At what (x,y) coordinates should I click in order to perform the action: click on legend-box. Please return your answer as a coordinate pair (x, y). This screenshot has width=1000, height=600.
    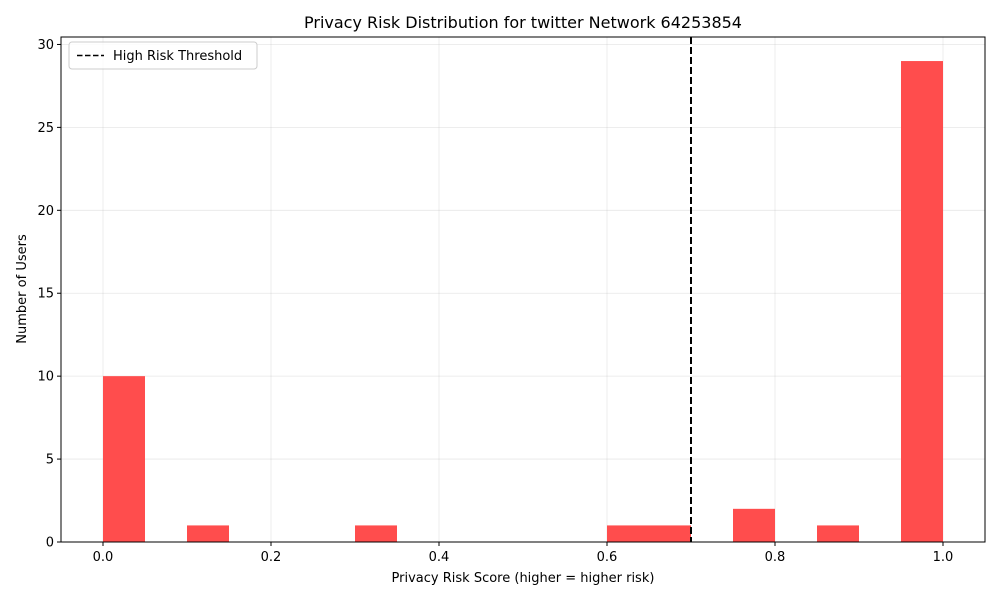
    Looking at the image, I should click on (163, 55).